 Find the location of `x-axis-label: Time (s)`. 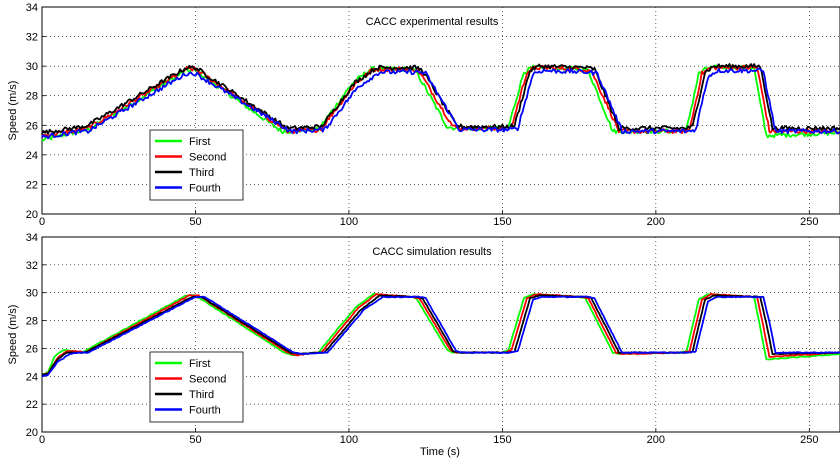

x-axis-label: Time (s) is located at coordinates (440, 452).